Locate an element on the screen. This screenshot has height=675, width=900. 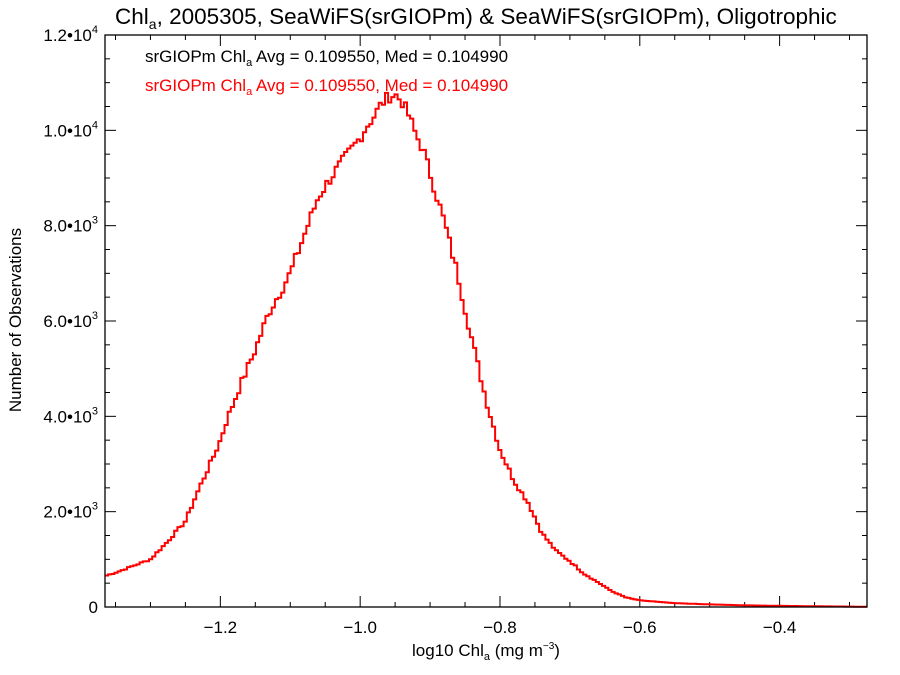
y-tick-mantissa: 8.0•10 is located at coordinates (67, 226).